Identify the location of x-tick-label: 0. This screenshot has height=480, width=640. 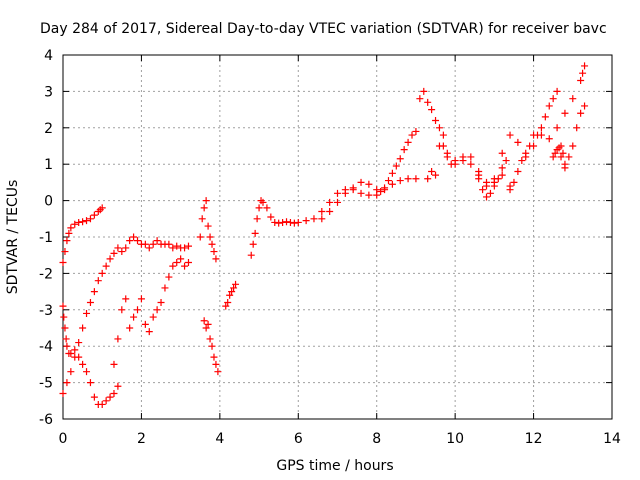
(63, 439).